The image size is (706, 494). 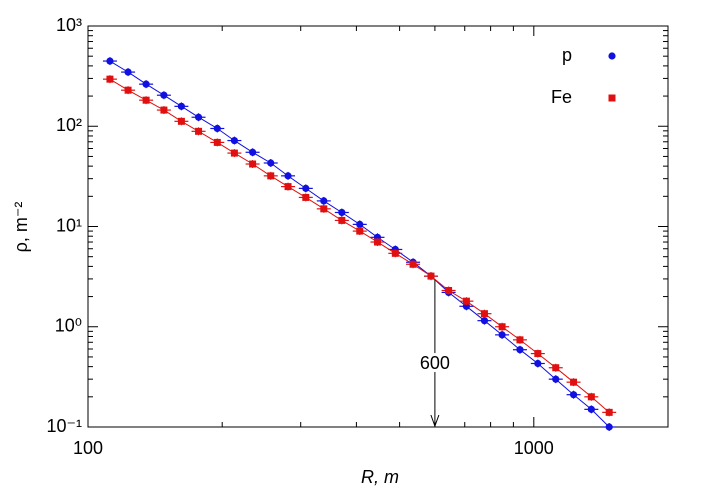 I want to click on y-tick-label: 10¹, so click(x=69, y=225).